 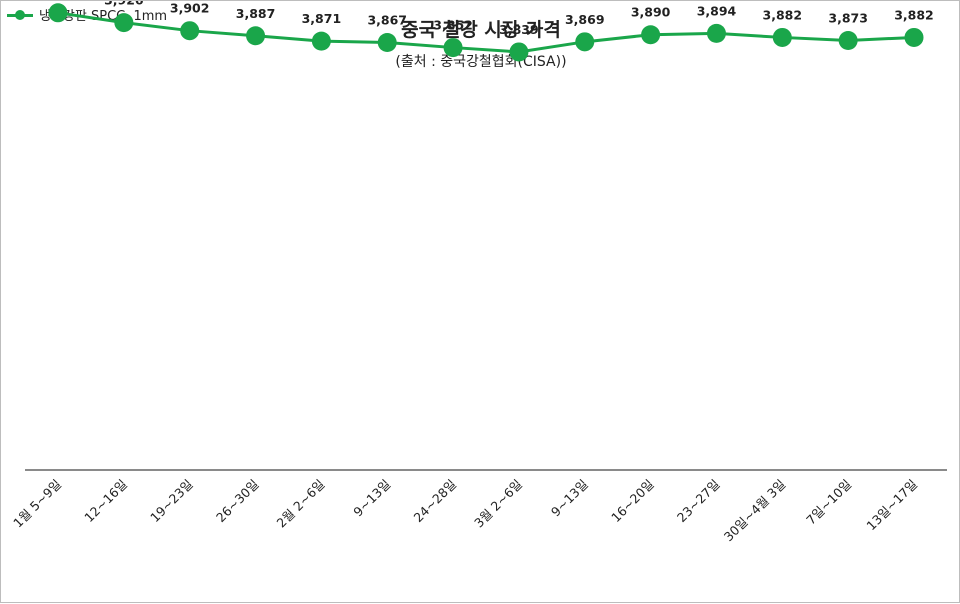 I want to click on data-label: 3,902, so click(x=190, y=8).